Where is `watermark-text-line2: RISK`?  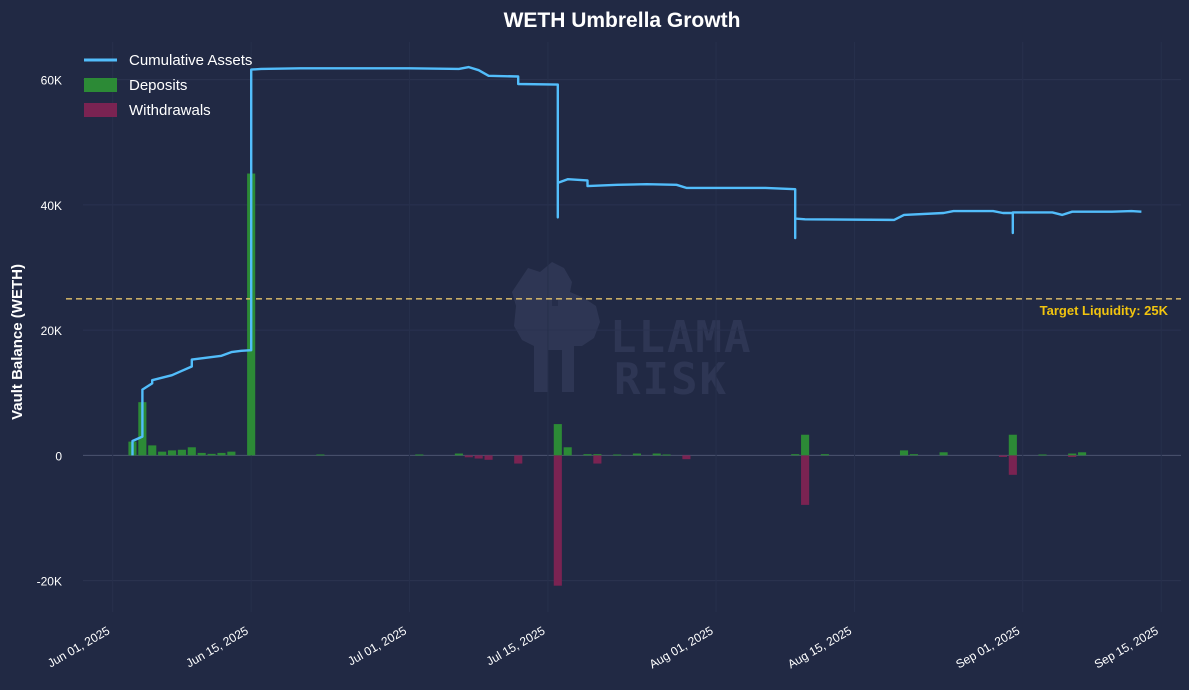
watermark-text-line2: RISK is located at coordinates (671, 379).